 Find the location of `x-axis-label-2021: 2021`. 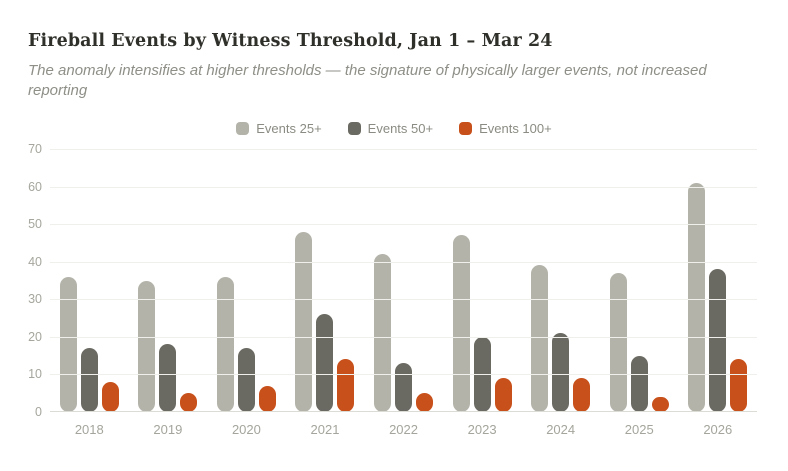

x-axis-label-2021: 2021 is located at coordinates (325, 429).